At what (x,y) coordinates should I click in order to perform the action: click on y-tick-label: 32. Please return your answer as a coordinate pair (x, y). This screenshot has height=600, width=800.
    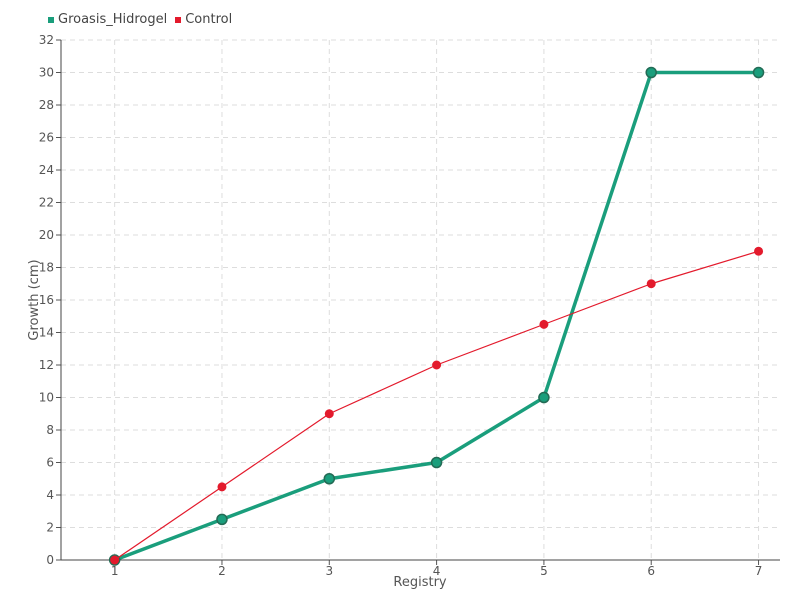
    Looking at the image, I should click on (46, 40).